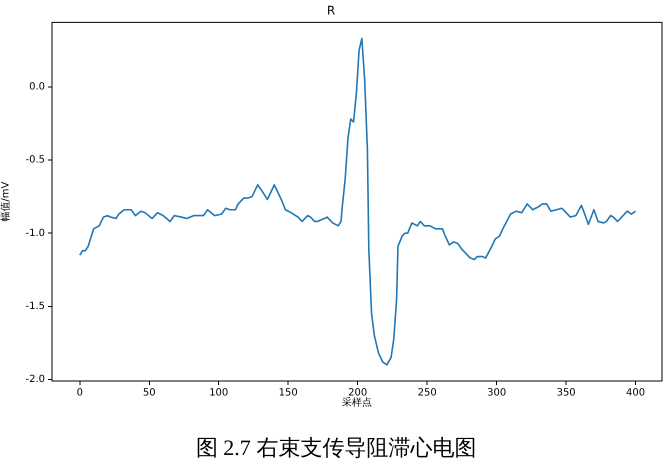  What do you see at coordinates (218, 393) in the screenshot?
I see `x-tick-label: 100` at bounding box center [218, 393].